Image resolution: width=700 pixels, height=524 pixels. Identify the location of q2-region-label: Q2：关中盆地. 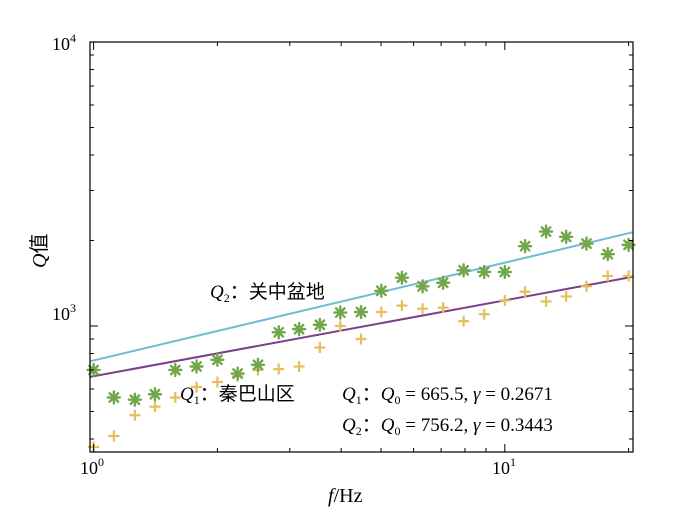
(267, 293).